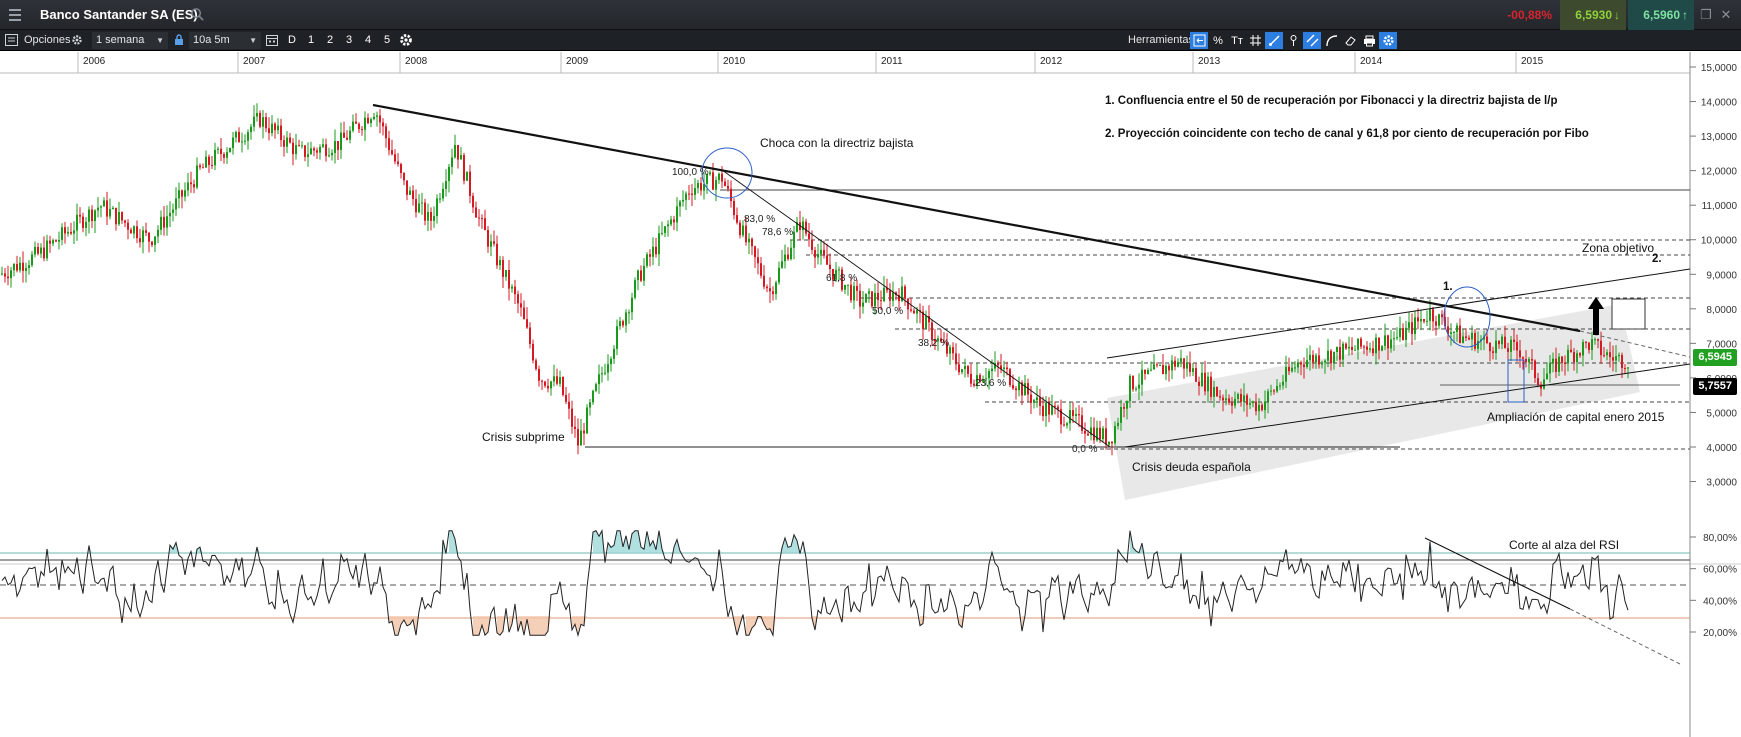 The height and width of the screenshot is (737, 1741). What do you see at coordinates (349, 40) in the screenshot?
I see `period-button-3: 3` at bounding box center [349, 40].